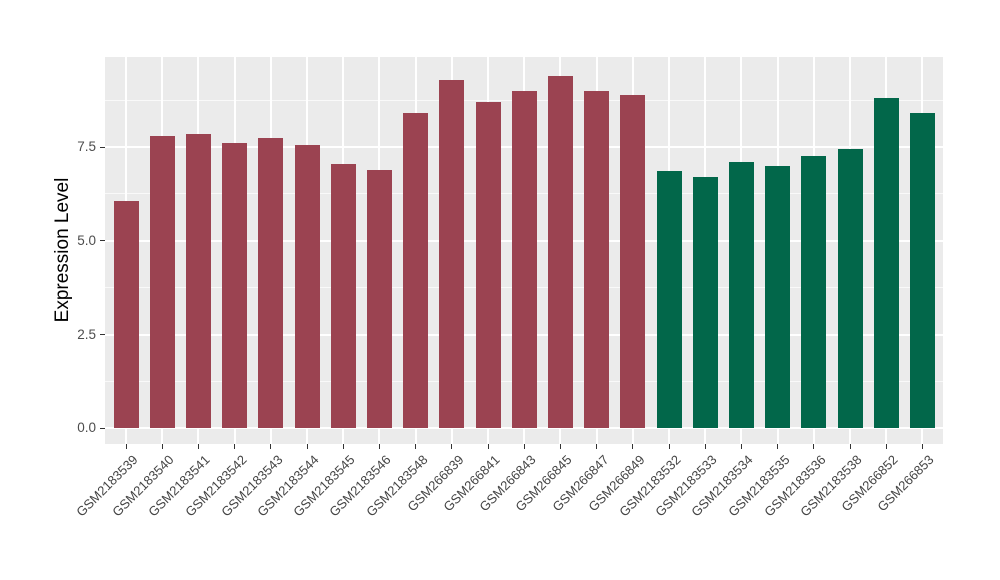 The width and height of the screenshot is (1000, 580). I want to click on y-tick-label: 2.5, so click(86, 334).